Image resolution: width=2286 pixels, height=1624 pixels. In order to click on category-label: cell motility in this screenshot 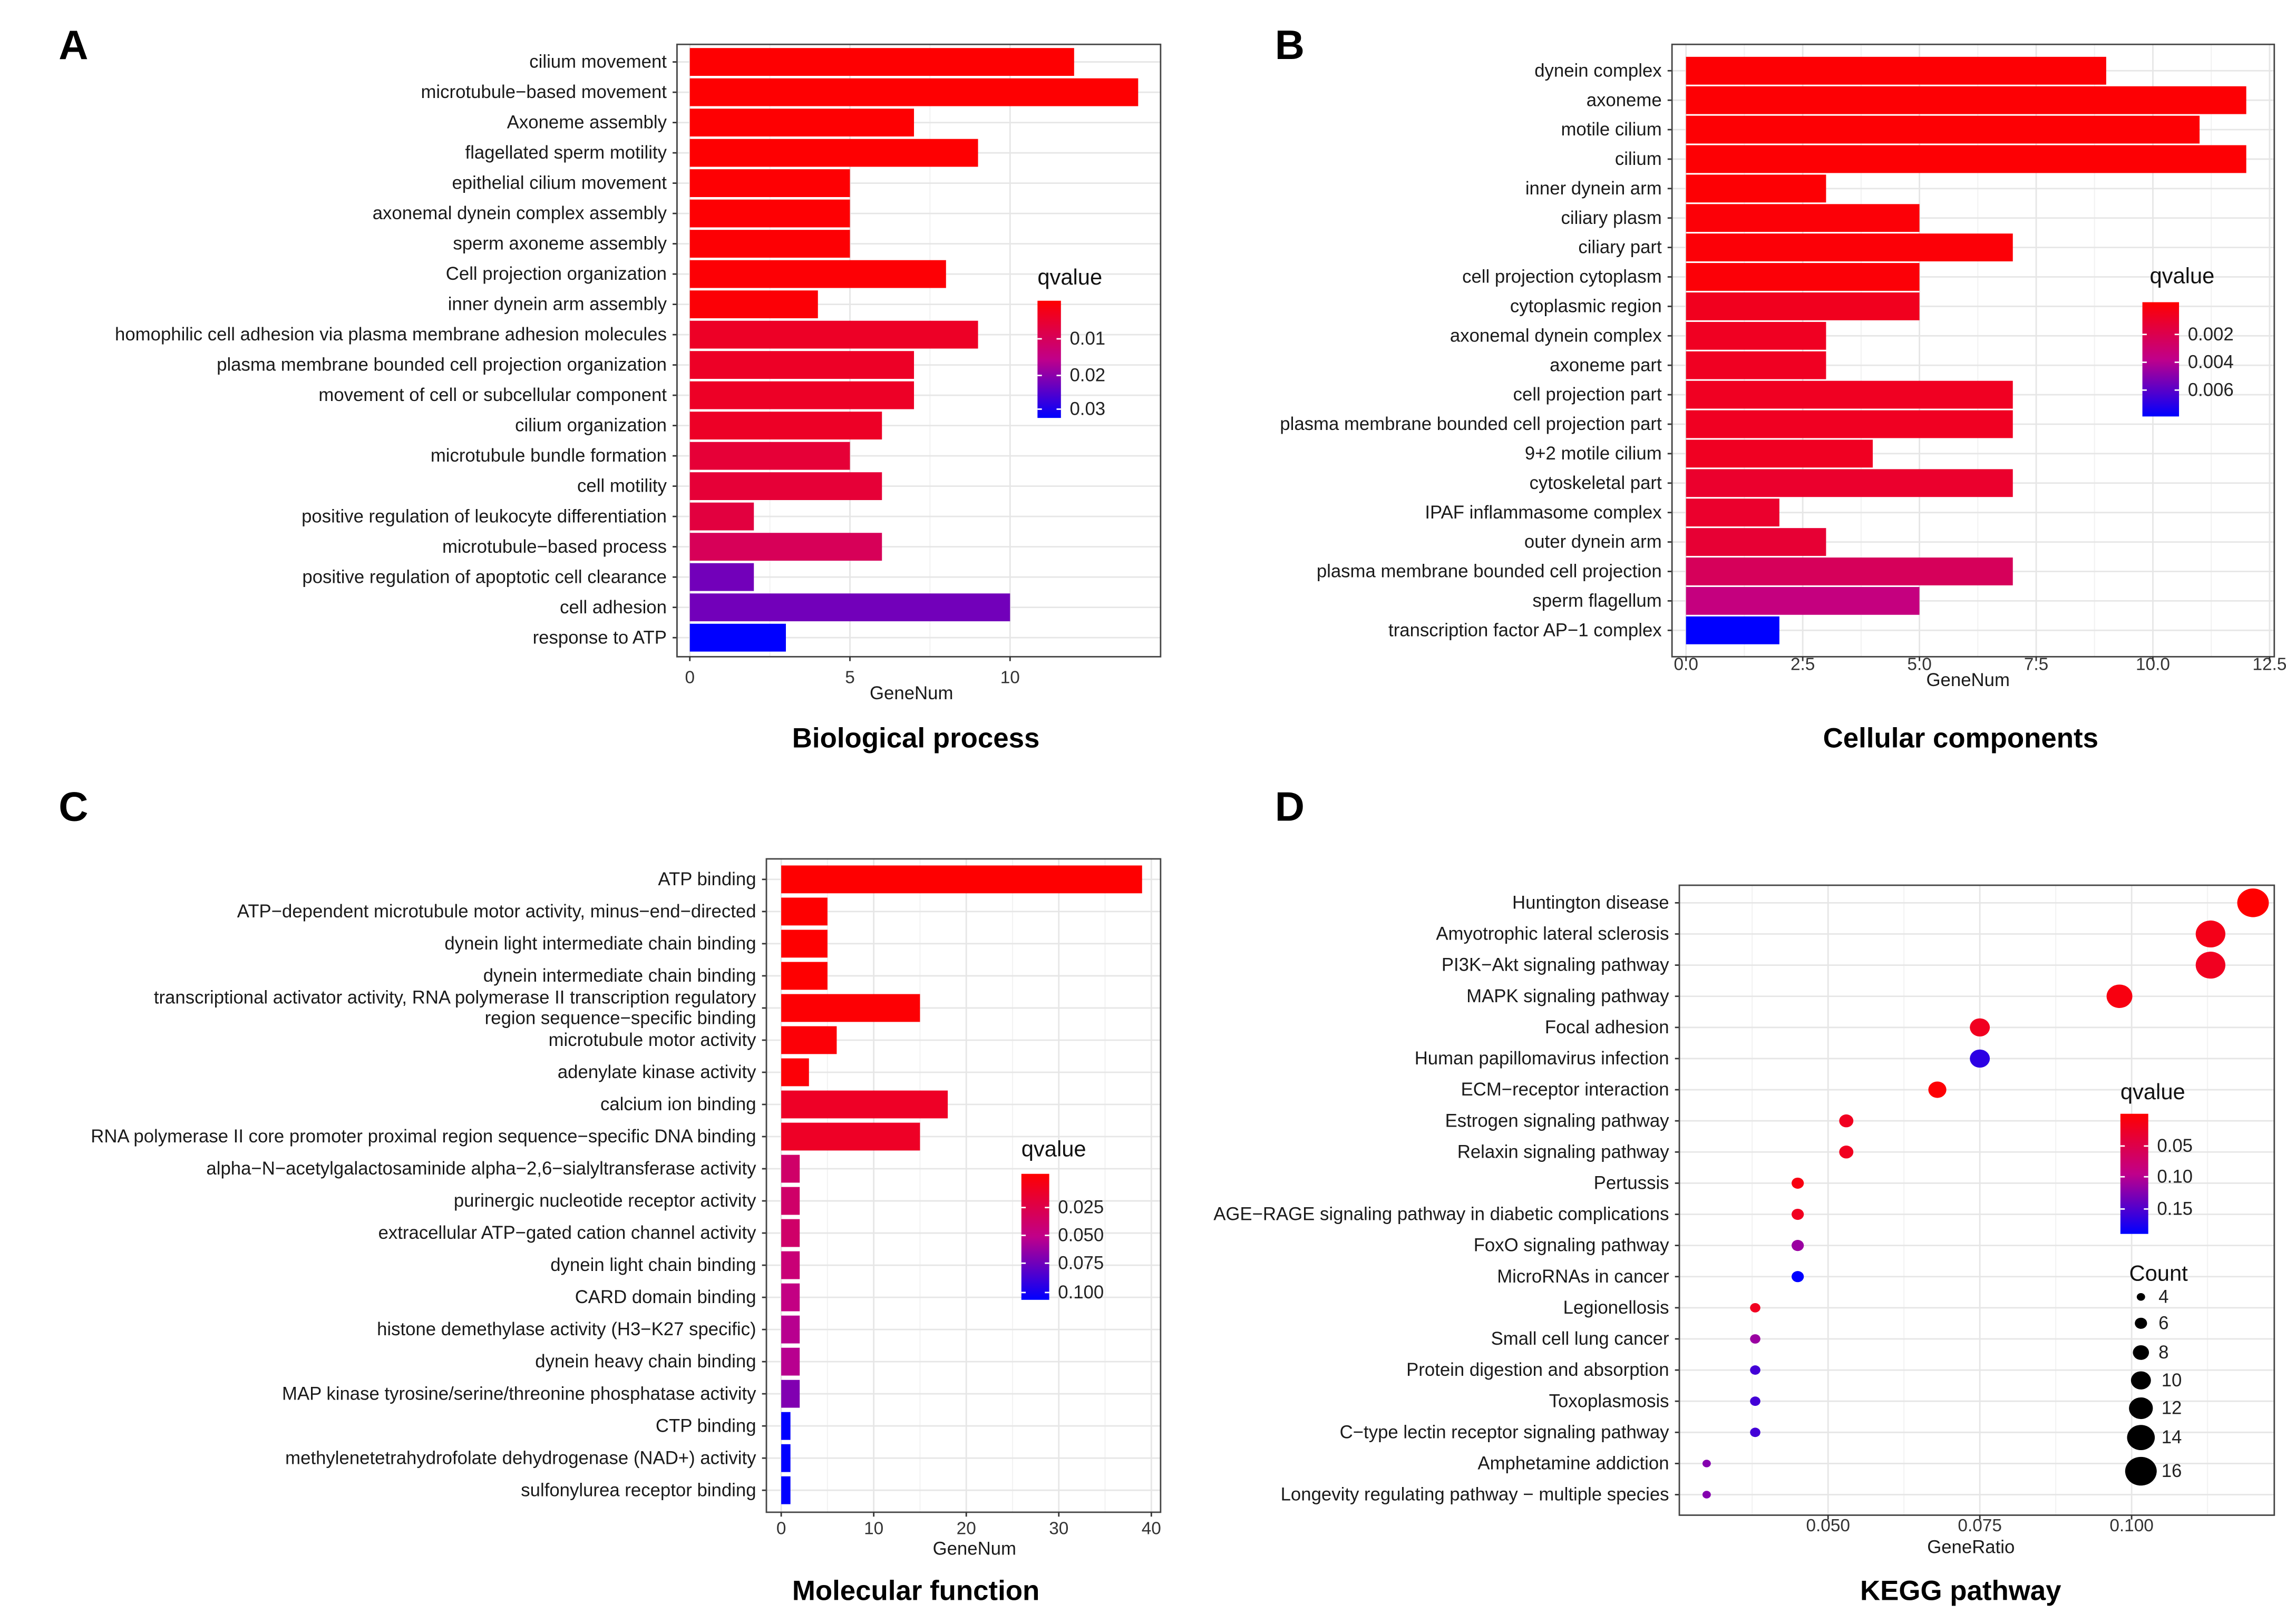, I will do `click(622, 486)`.